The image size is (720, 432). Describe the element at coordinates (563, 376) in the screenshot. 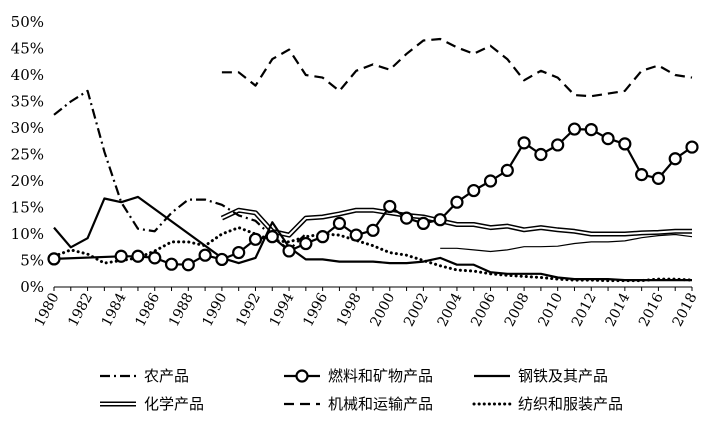

I see `legend-label: 钢铁及其产品` at that location.